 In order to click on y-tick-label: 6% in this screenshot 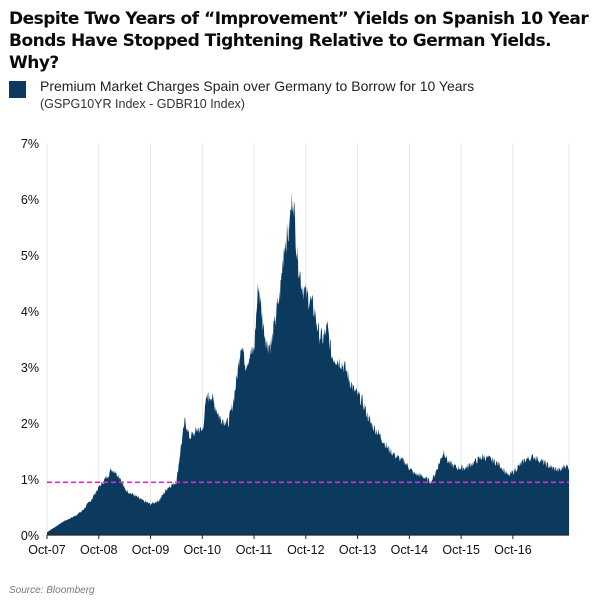, I will do `click(30, 200)`.